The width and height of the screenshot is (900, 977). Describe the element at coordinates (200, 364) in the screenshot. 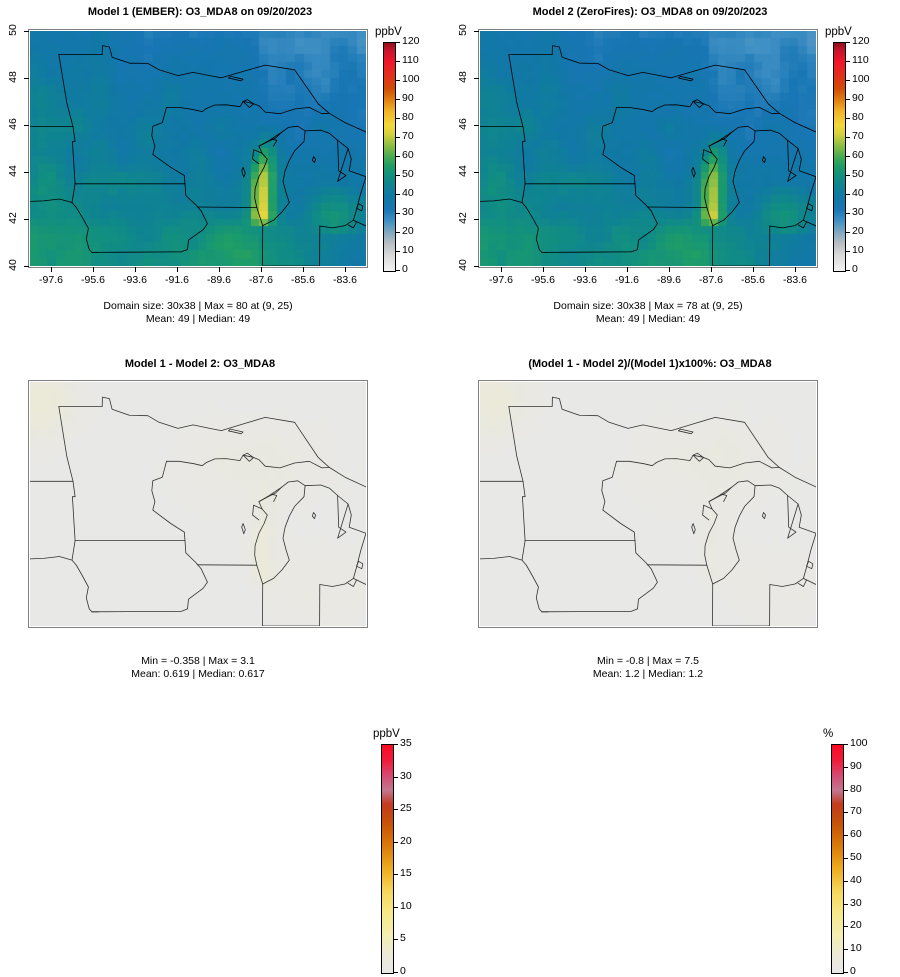

I see `panel-difference-title: Model 1 - Model 2: O3_MDA8` at that location.